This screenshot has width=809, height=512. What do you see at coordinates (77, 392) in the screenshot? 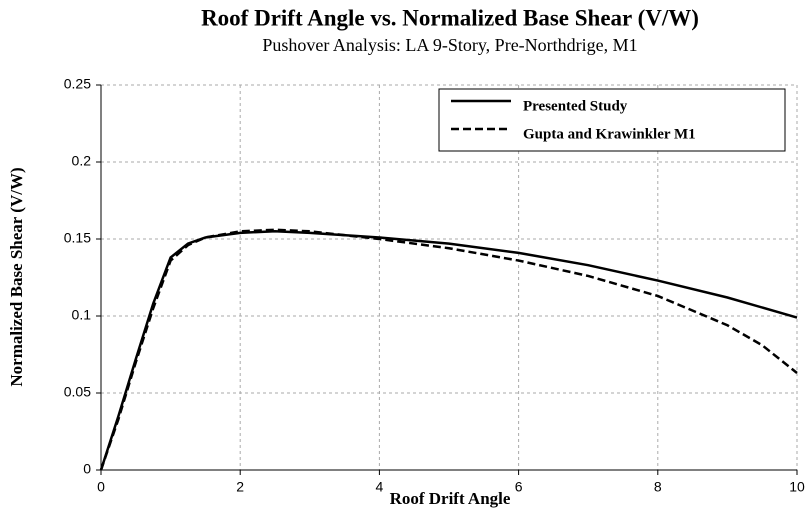
I see `y-tick-label: 0.05` at bounding box center [77, 392].